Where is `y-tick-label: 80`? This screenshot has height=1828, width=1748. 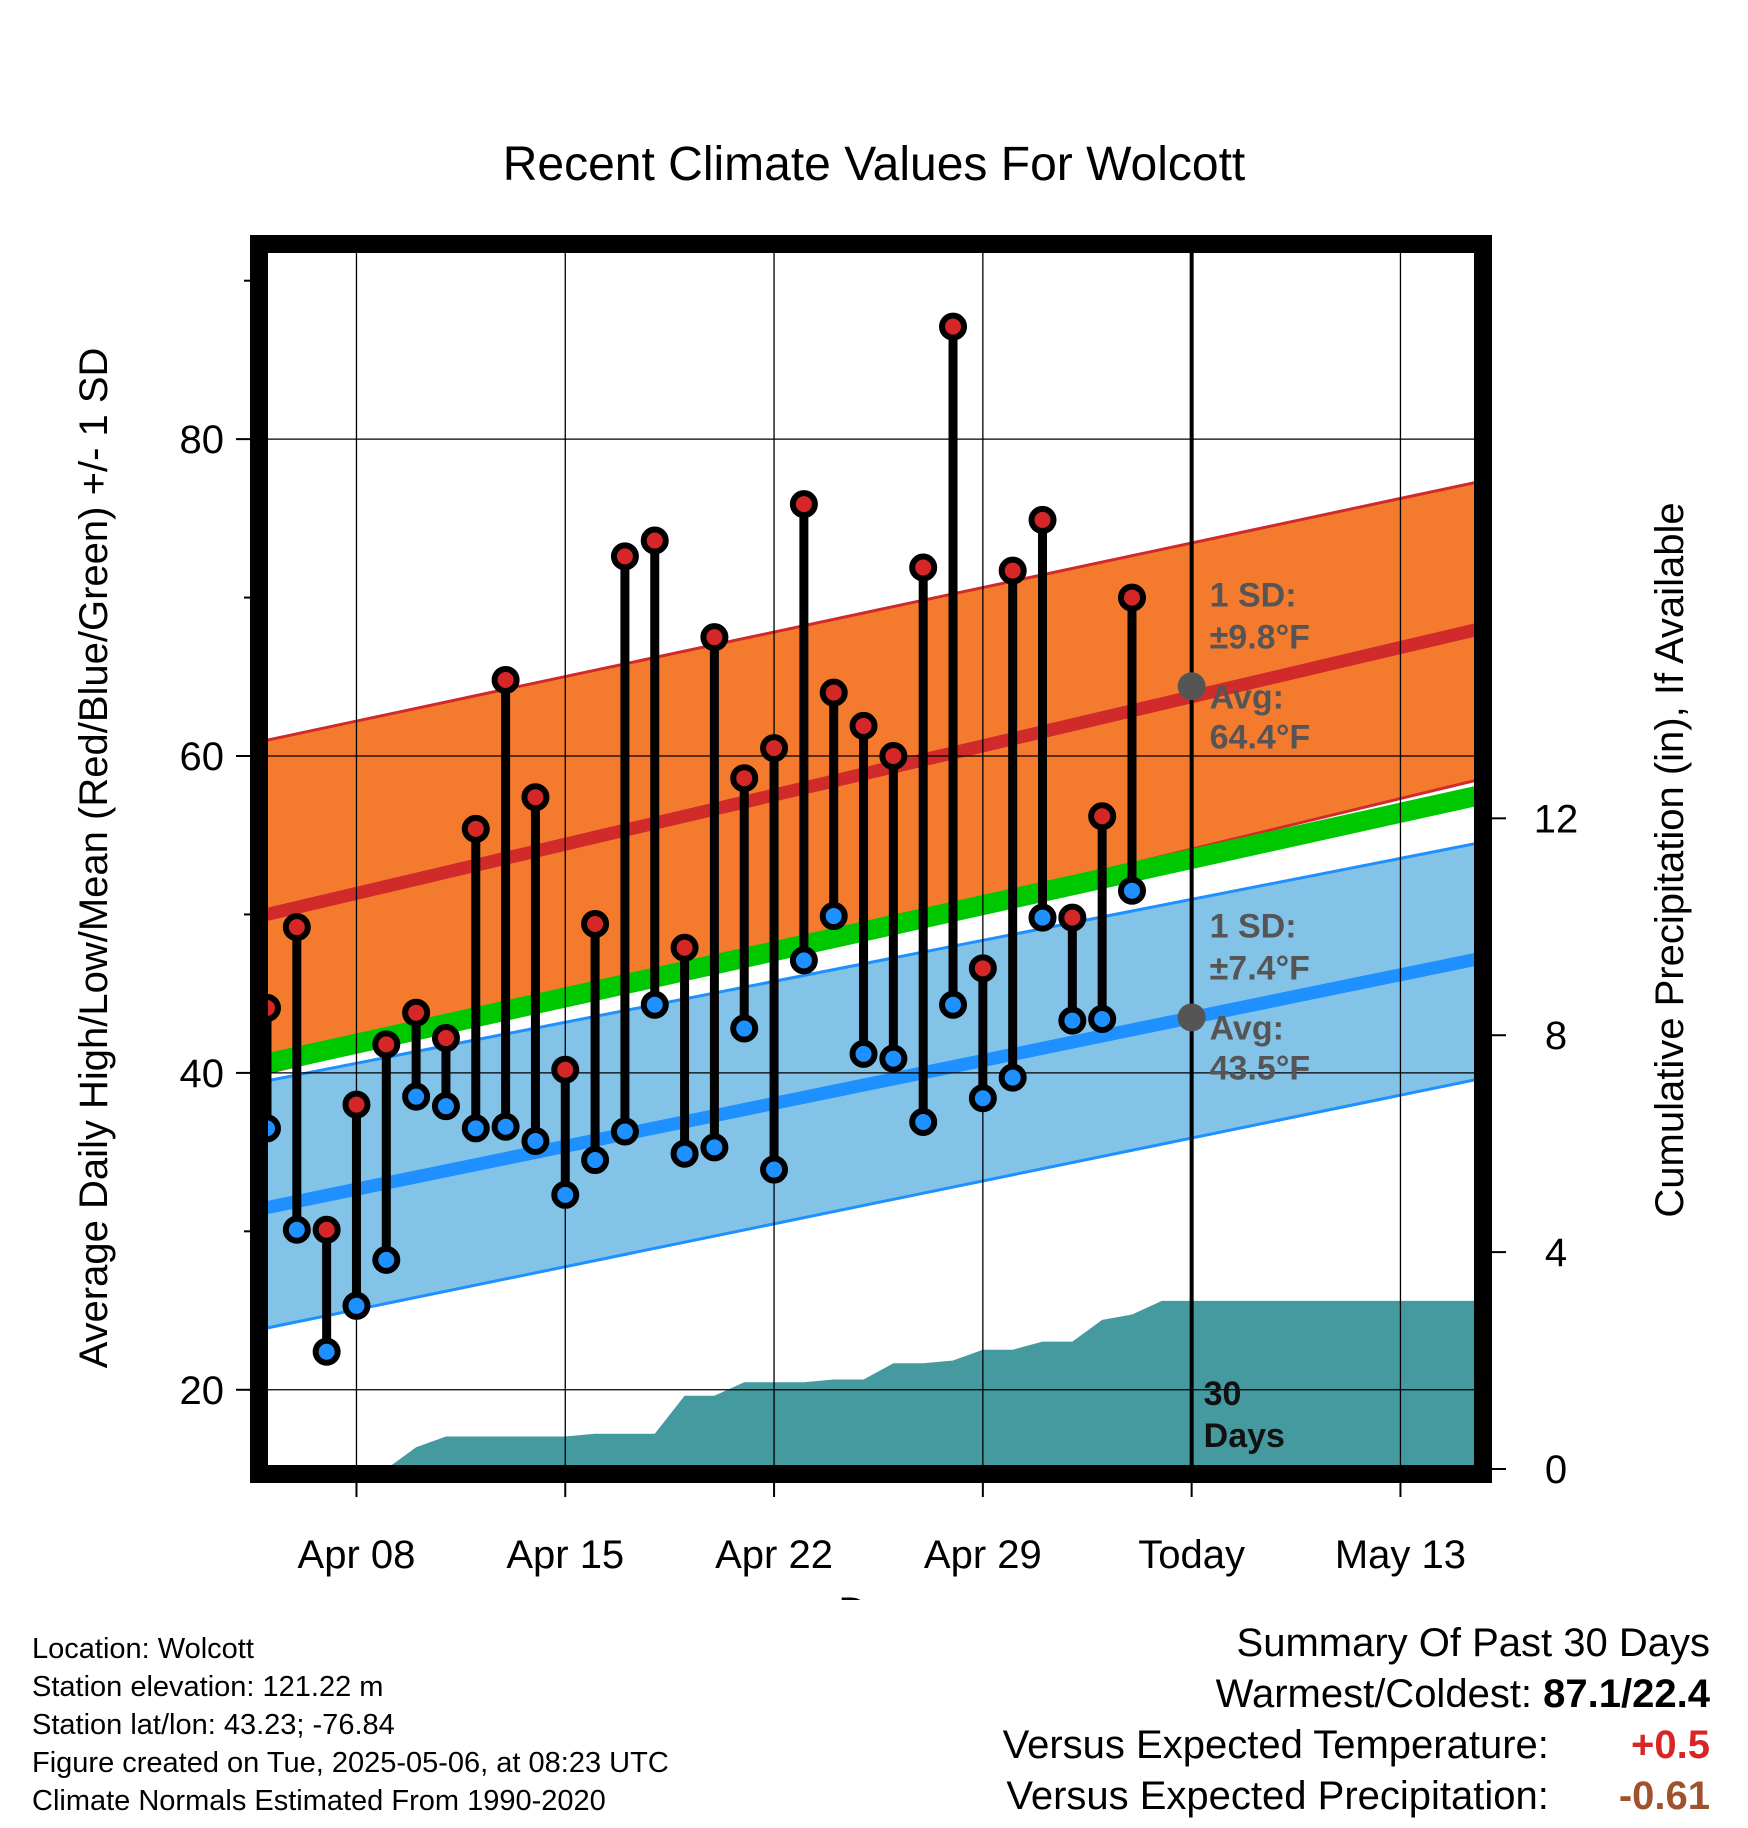
y-tick-label: 80 is located at coordinates (202, 440).